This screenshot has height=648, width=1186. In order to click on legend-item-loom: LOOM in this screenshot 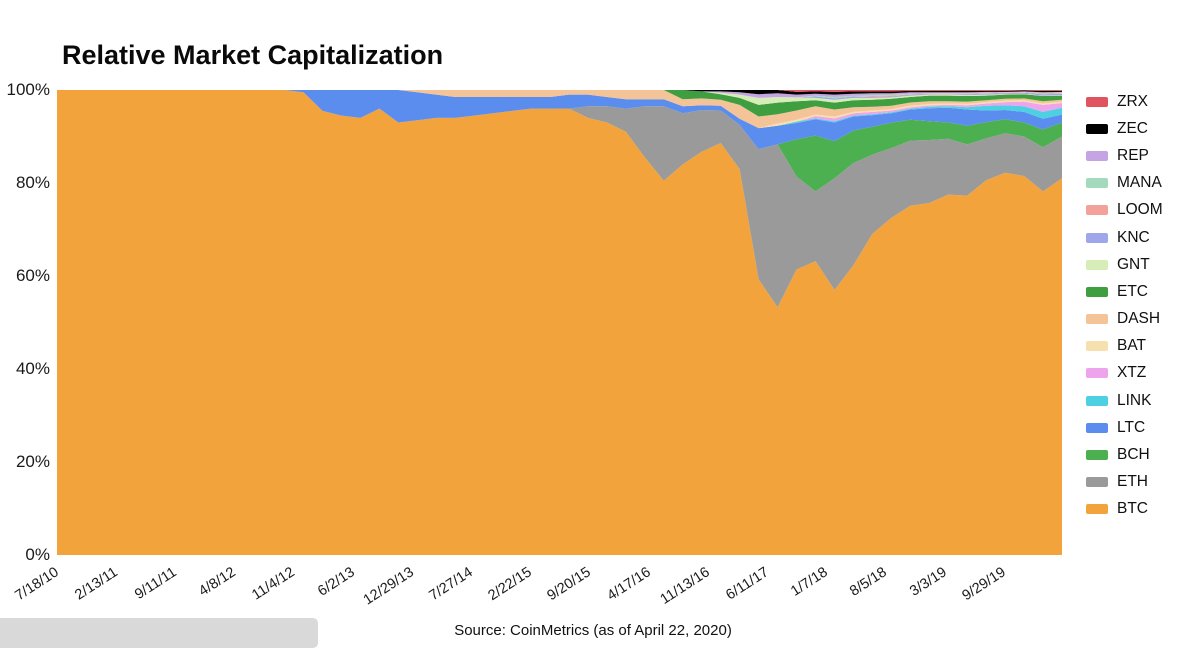, I will do `click(1124, 210)`.